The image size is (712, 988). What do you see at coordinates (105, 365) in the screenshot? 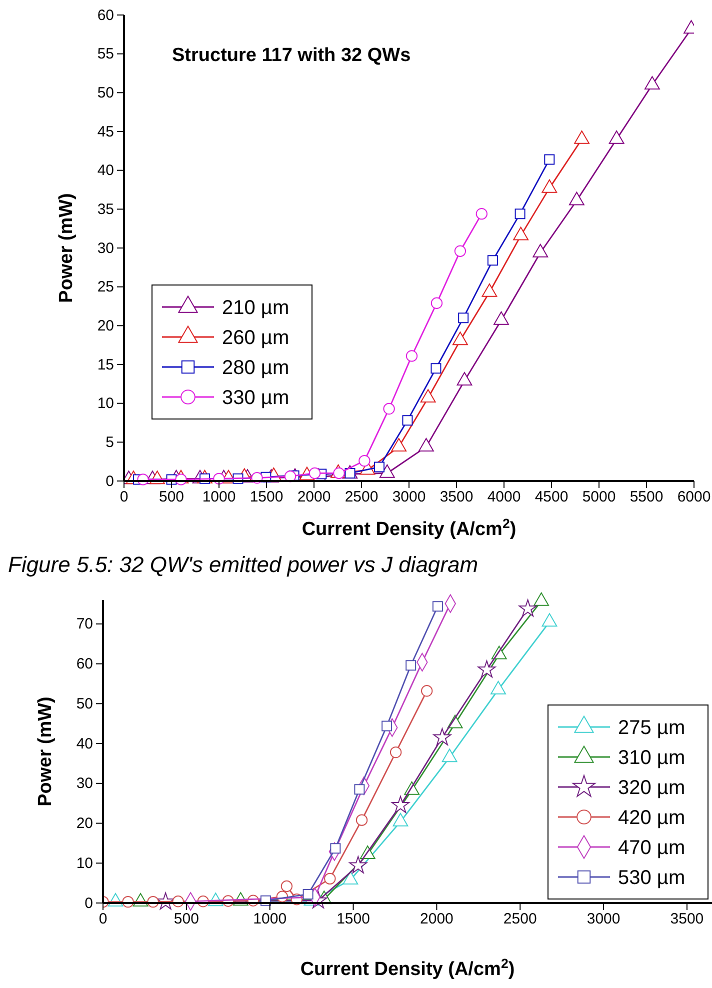
I see `y-tick-label: 15` at bounding box center [105, 365].